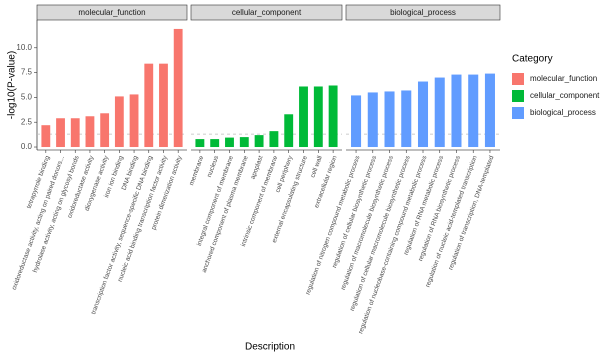 The width and height of the screenshot is (600, 358). What do you see at coordinates (196, 171) in the screenshot?
I see `x-tick-label: membrane` at bounding box center [196, 171].